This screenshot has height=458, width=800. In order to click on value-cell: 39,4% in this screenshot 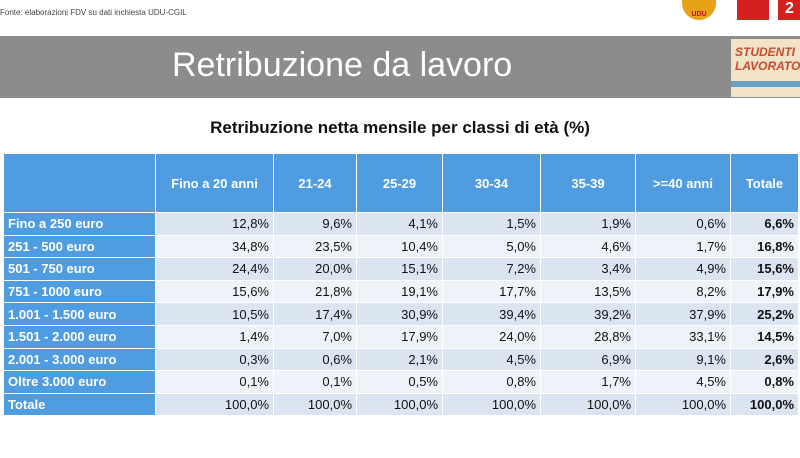, I will do `click(491, 314)`.